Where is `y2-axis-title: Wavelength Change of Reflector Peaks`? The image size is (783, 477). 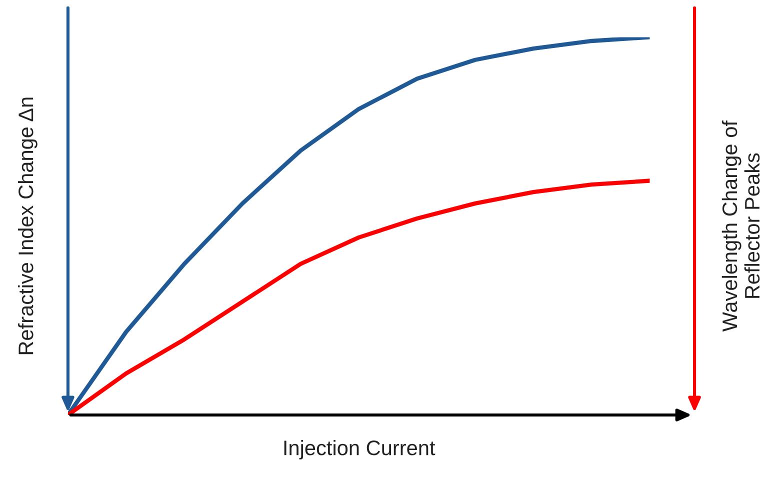
y2-axis-title: Wavelength Change of Reflector Peaks is located at coordinates (741, 226).